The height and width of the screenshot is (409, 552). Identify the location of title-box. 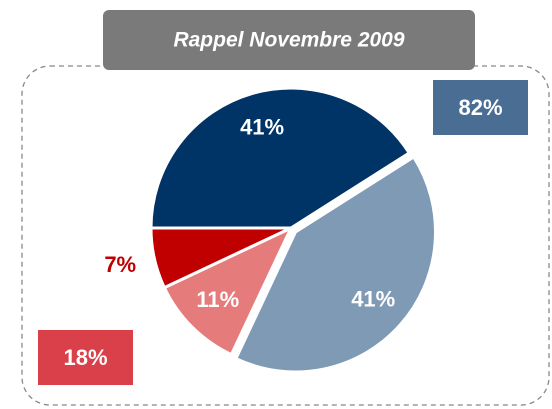
(289, 40).